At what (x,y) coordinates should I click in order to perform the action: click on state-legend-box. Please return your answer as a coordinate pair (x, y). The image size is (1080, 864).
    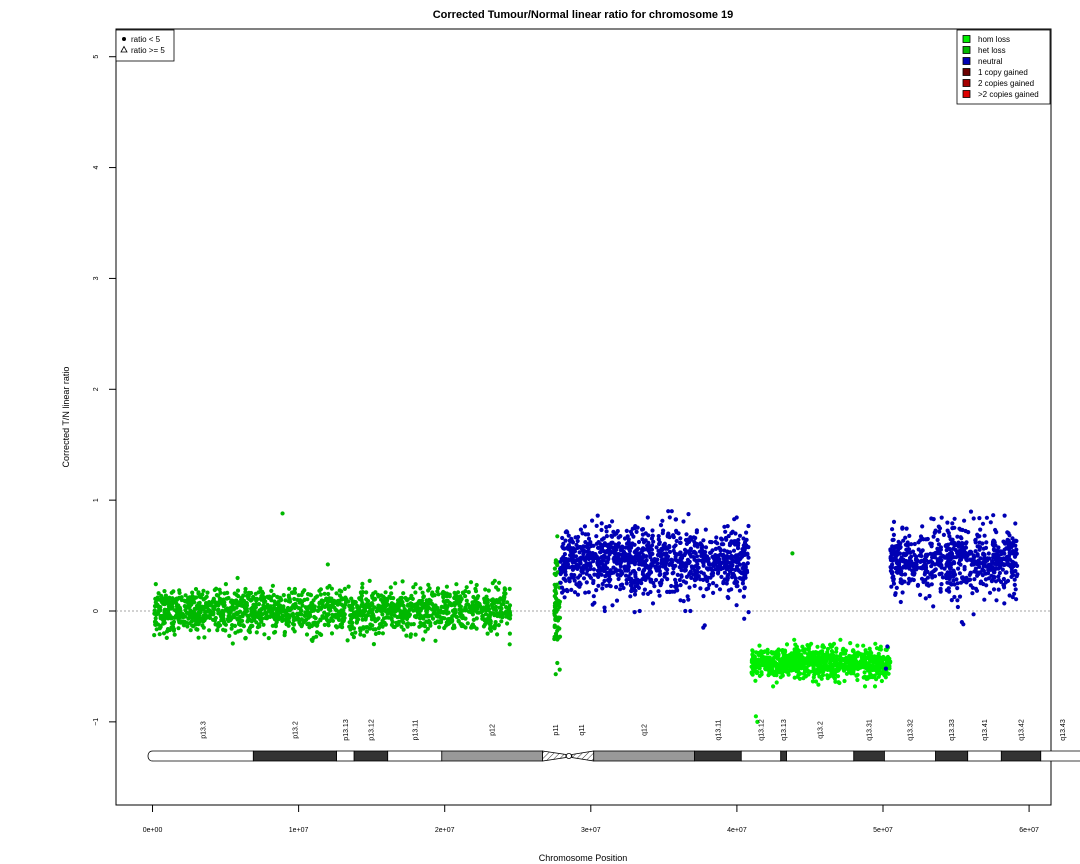
    Looking at the image, I should click on (1003, 67).